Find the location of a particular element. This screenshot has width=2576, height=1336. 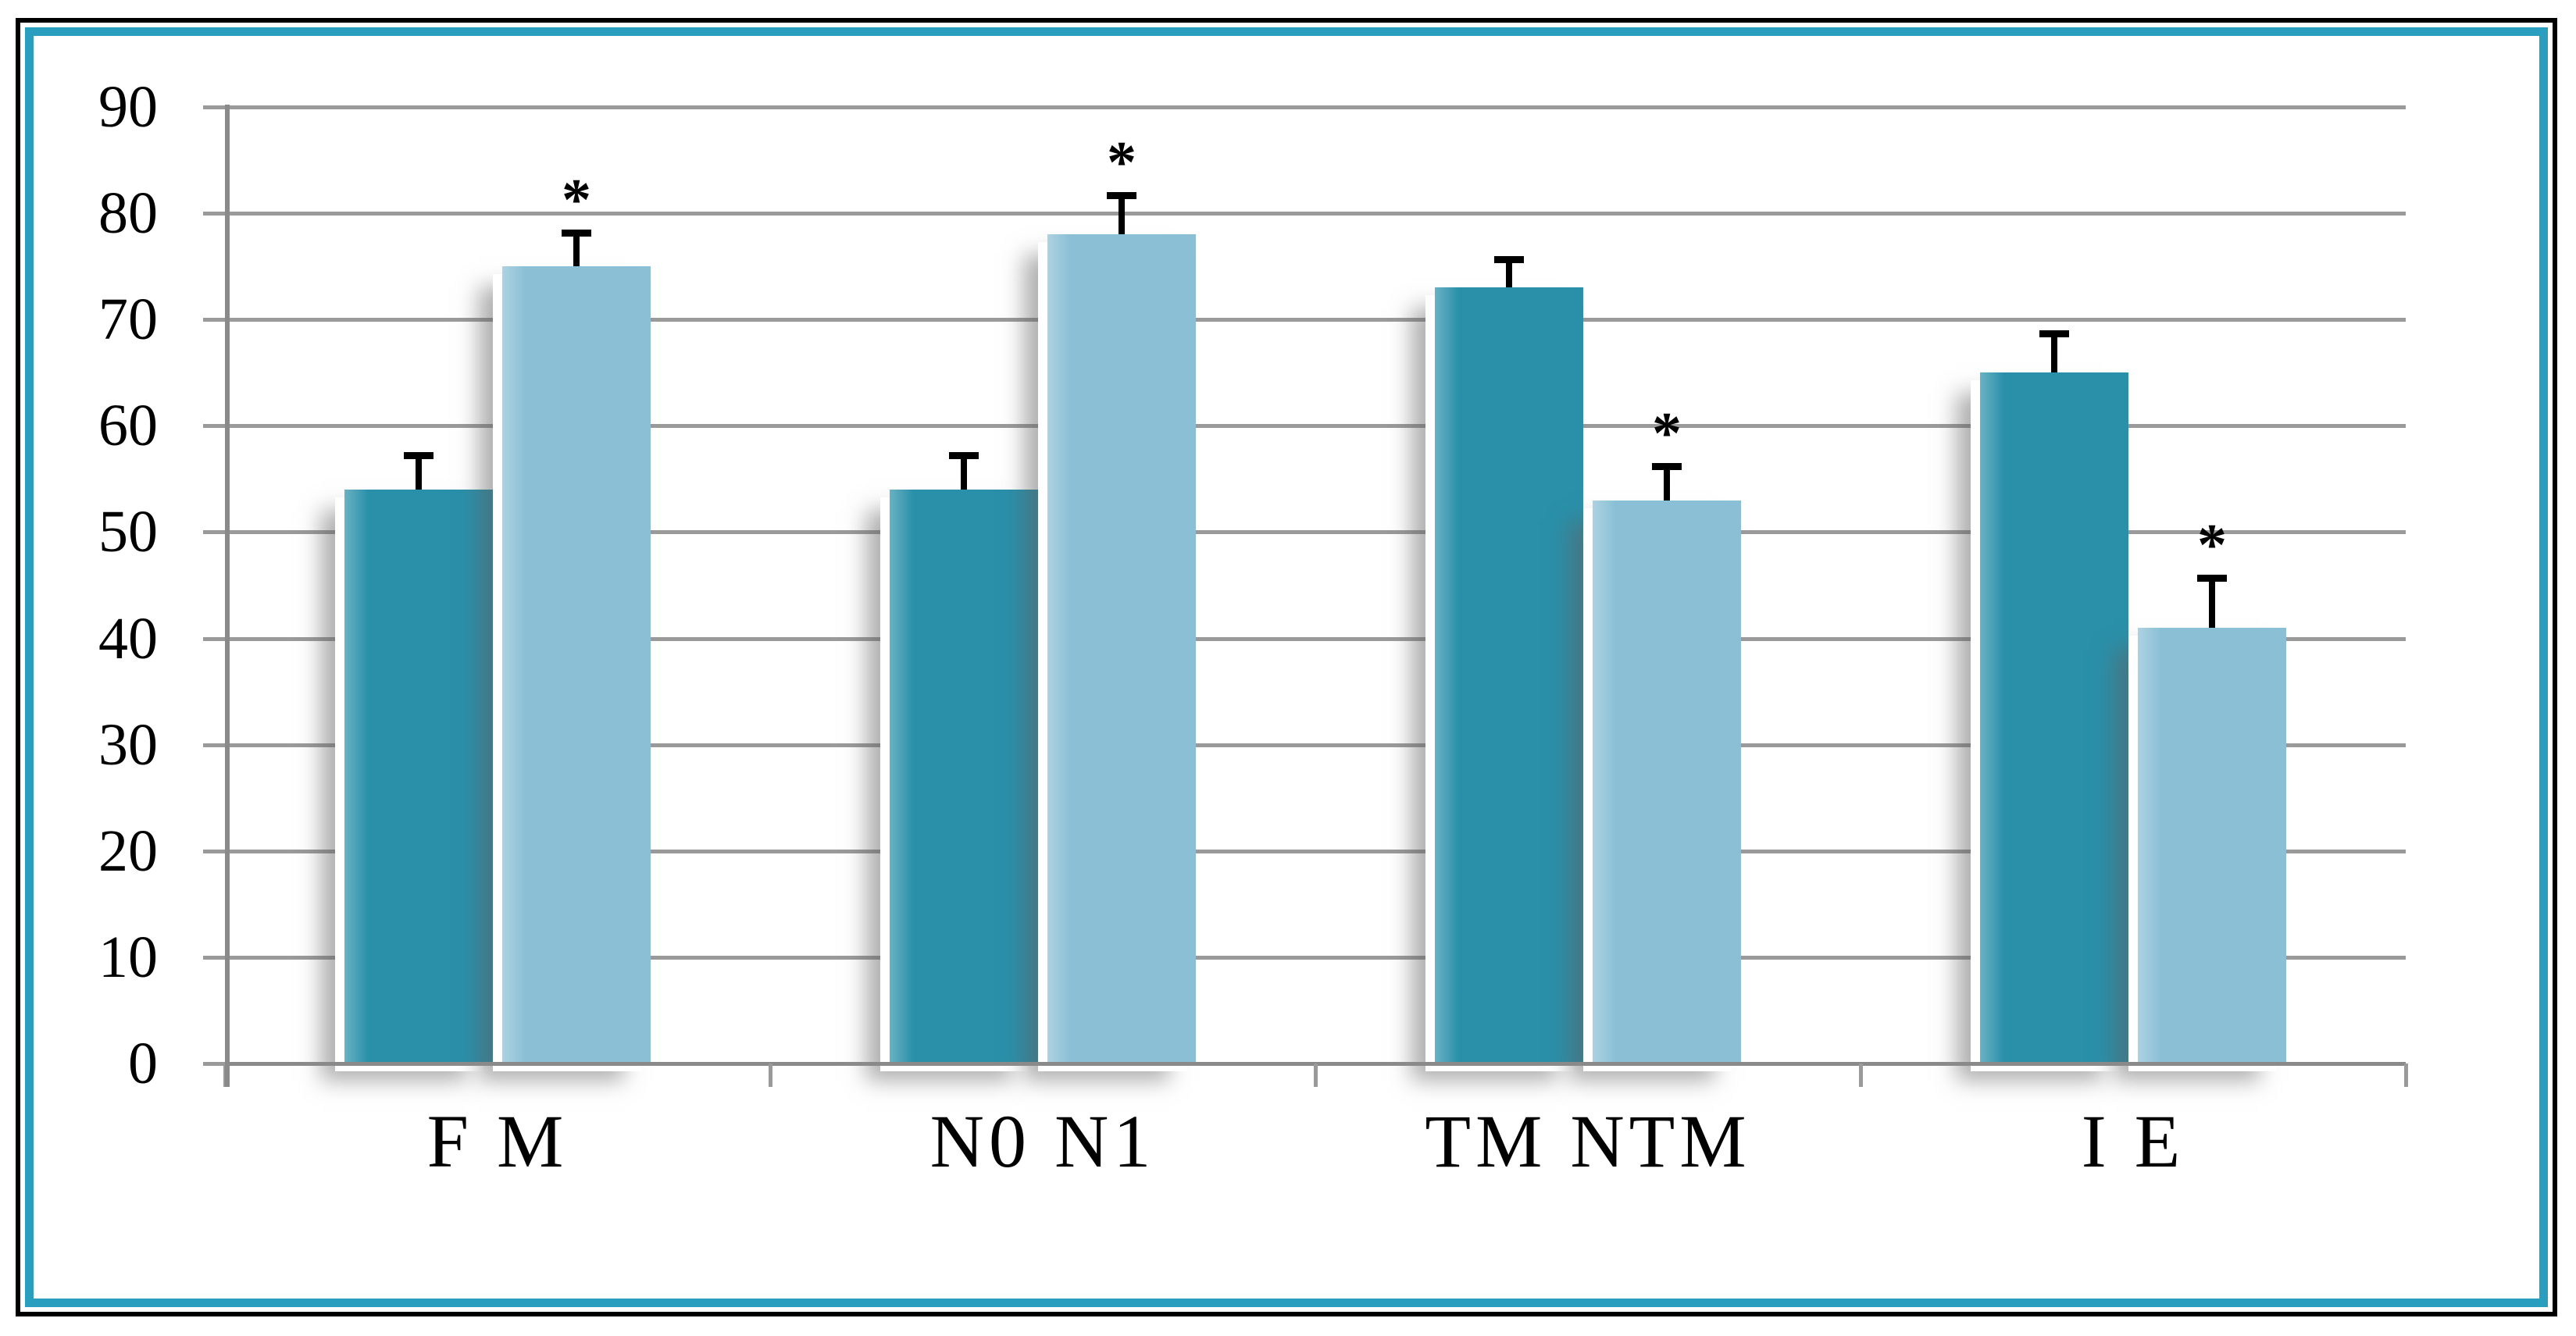

x-category-label: F M is located at coordinates (497, 1141).